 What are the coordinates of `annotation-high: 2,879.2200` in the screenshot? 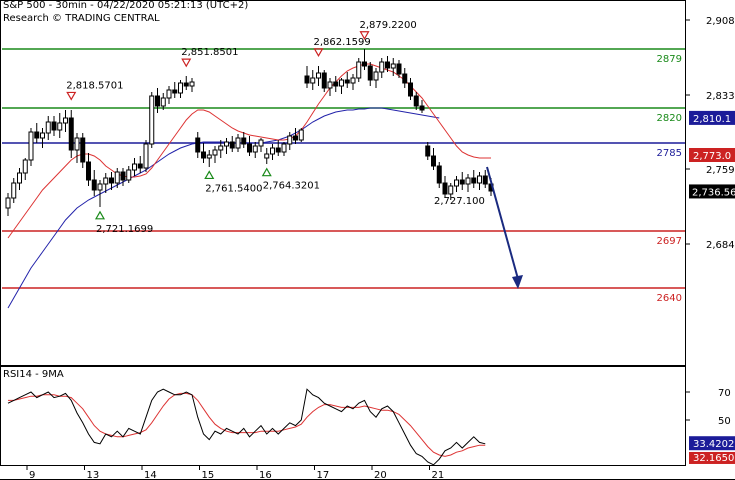 It's located at (388, 25).